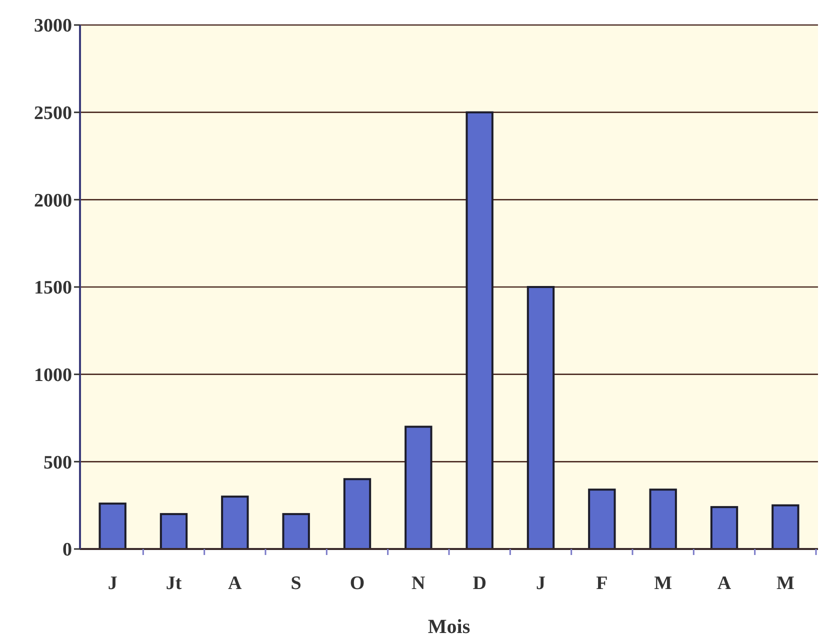 This screenshot has height=643, width=826. Describe the element at coordinates (53, 113) in the screenshot. I see `y-tick-label: 2500` at that location.